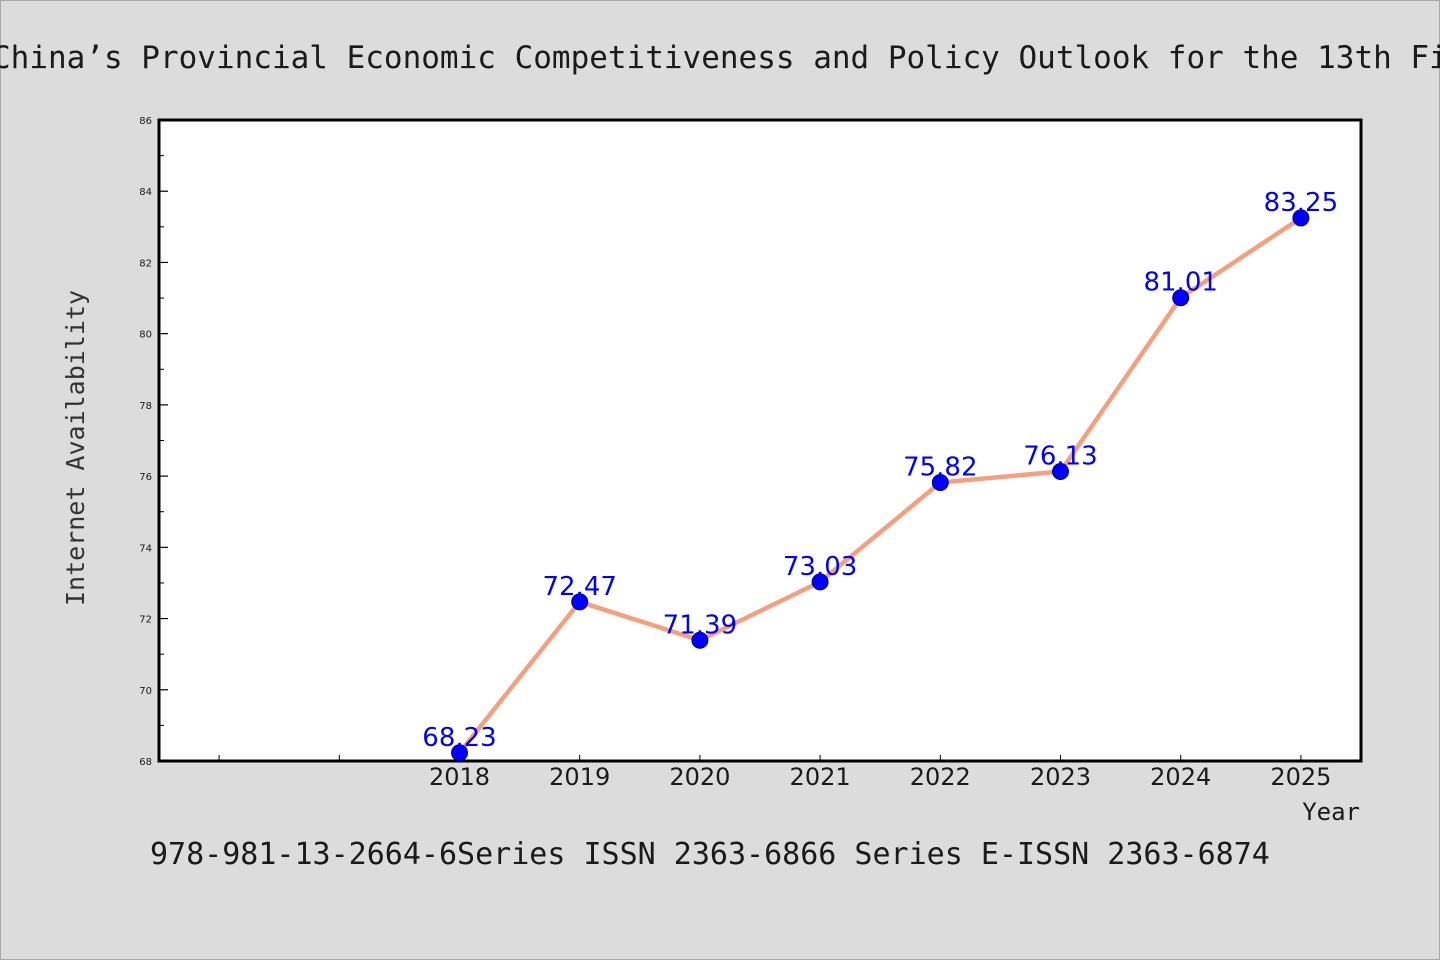 The width and height of the screenshot is (1440, 960). What do you see at coordinates (820, 777) in the screenshot?
I see `x-tick-label: 2021` at bounding box center [820, 777].